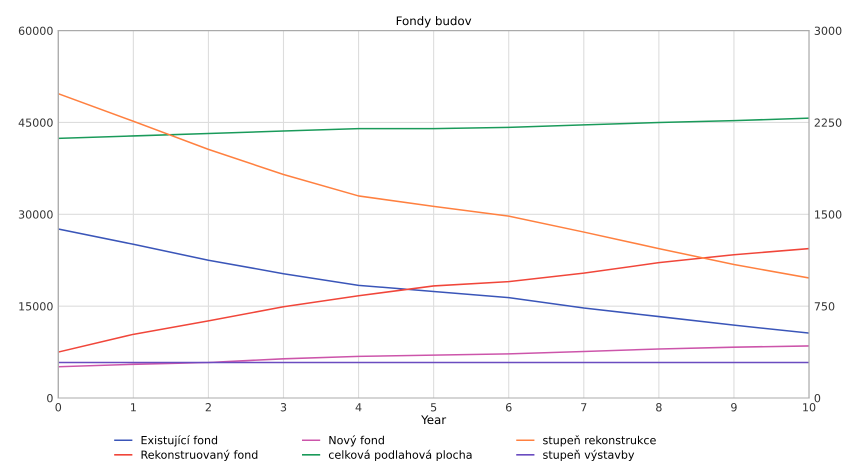  I want to click on x-tick-label: 0, so click(58, 407).